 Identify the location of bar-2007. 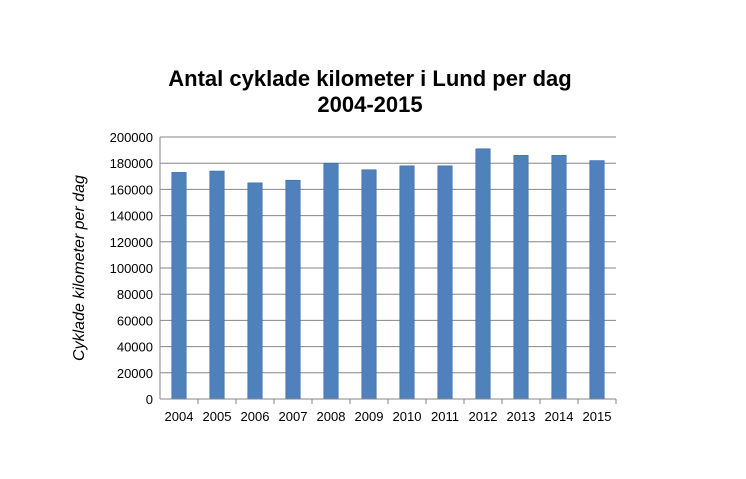
(293, 289).